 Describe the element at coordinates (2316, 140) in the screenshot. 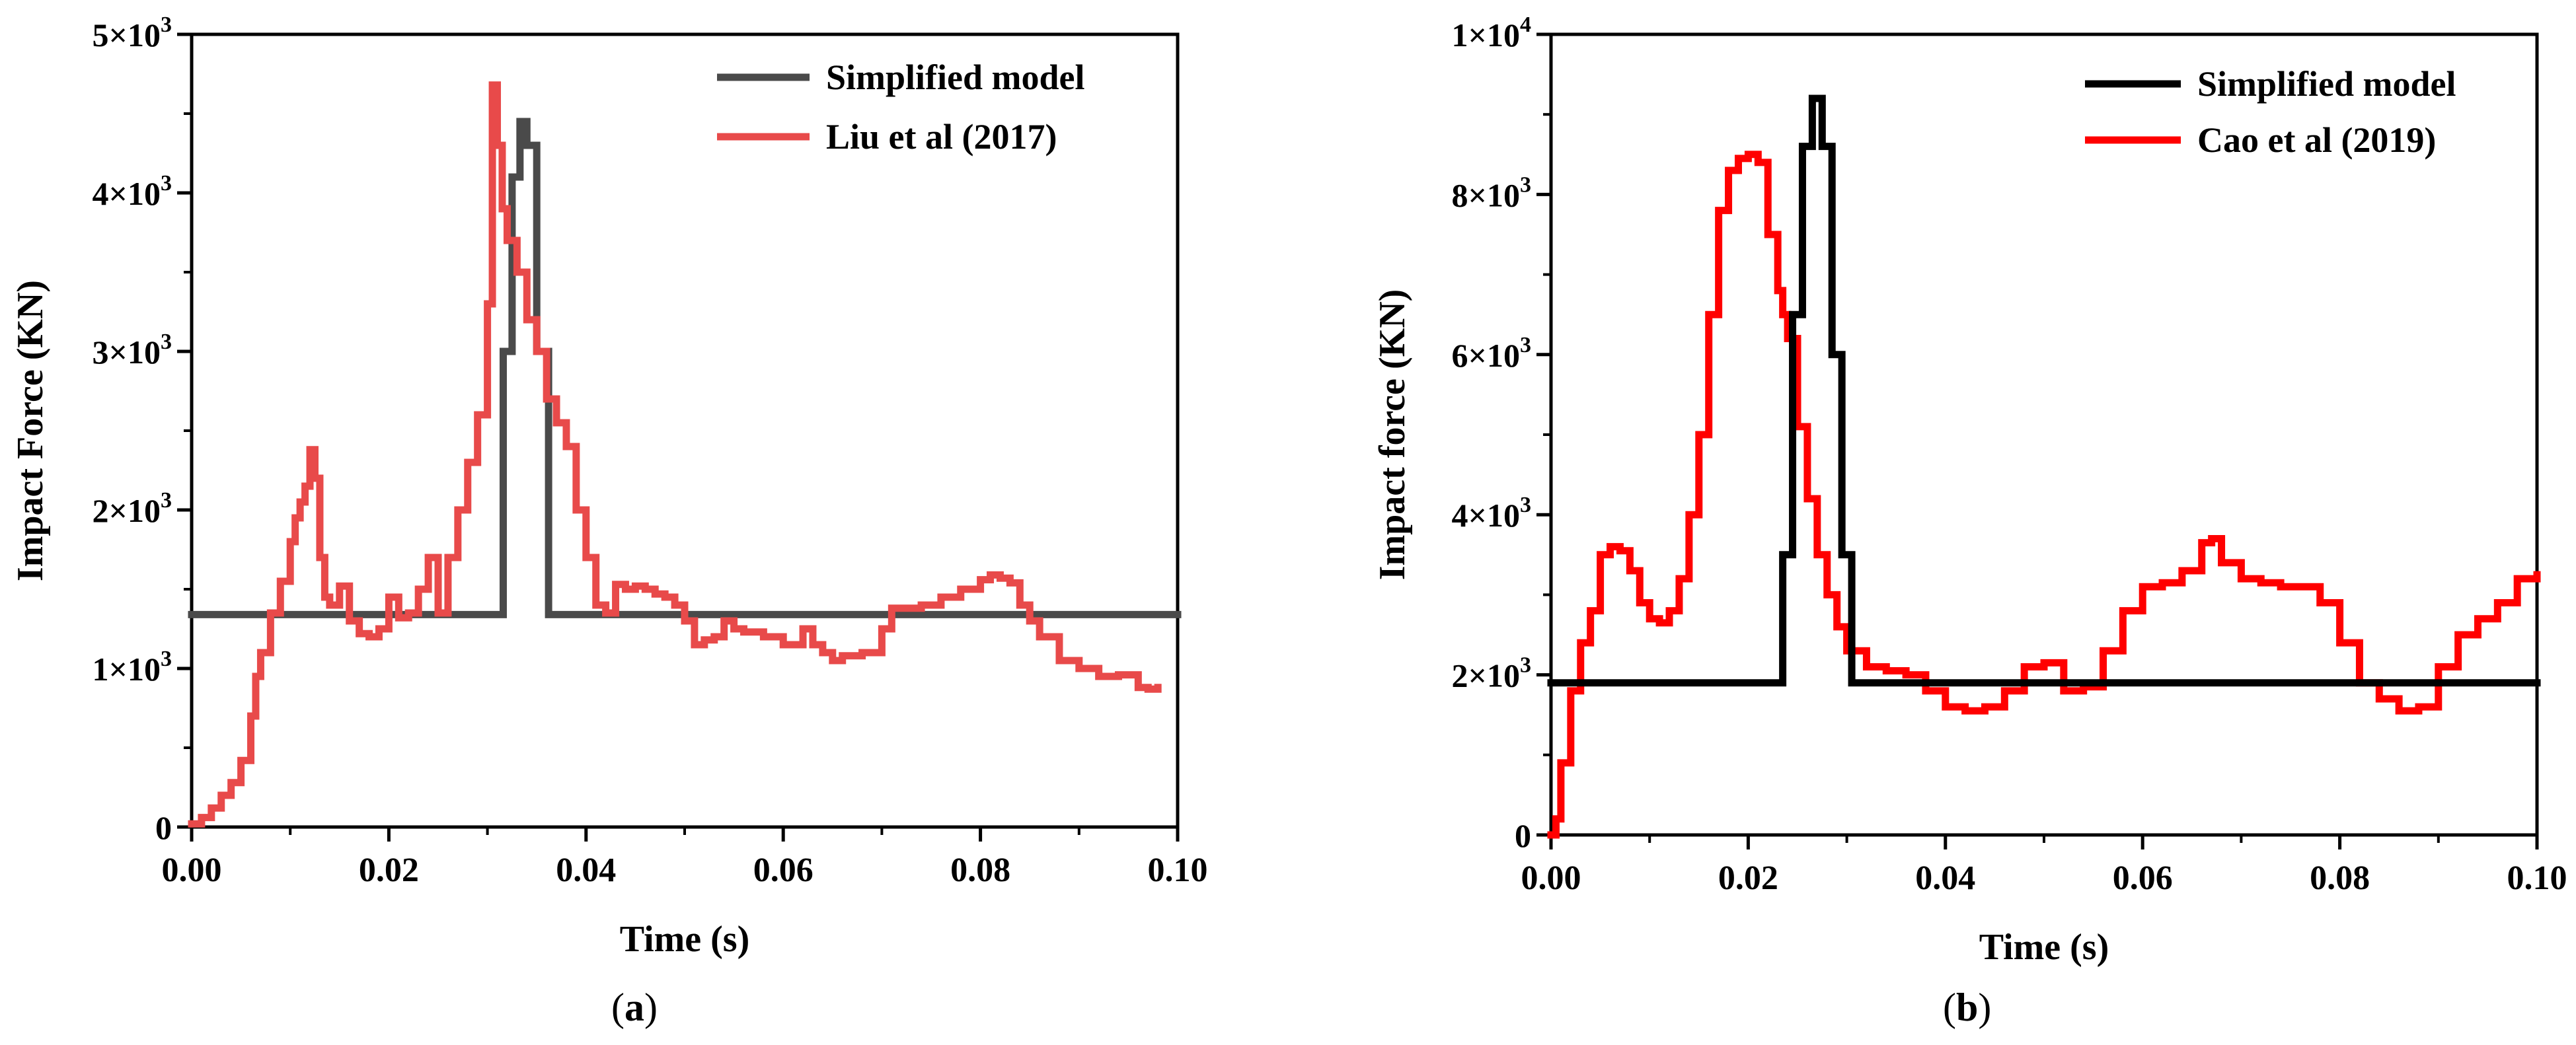

I see `panel-b-legend-label-cao: Cao et al (2019)` at that location.